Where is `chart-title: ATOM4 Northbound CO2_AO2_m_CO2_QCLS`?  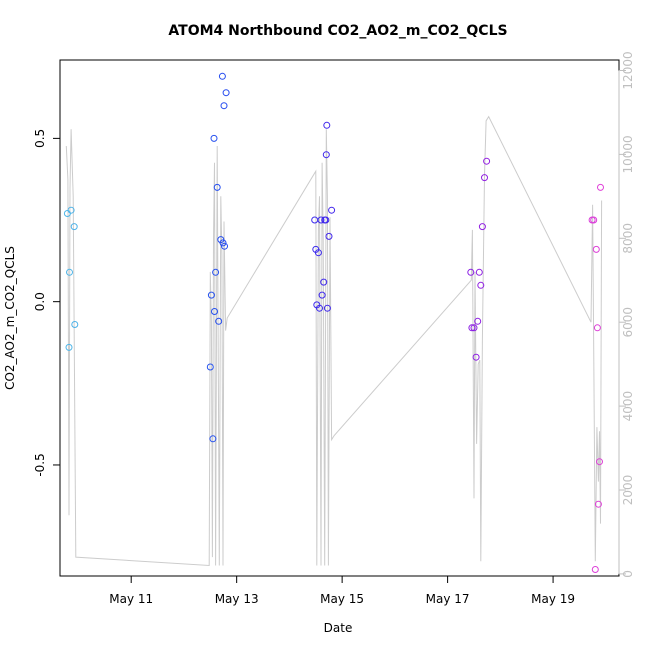 chart-title: ATOM4 Northbound CO2_AO2_m_CO2_QCLS is located at coordinates (337, 31).